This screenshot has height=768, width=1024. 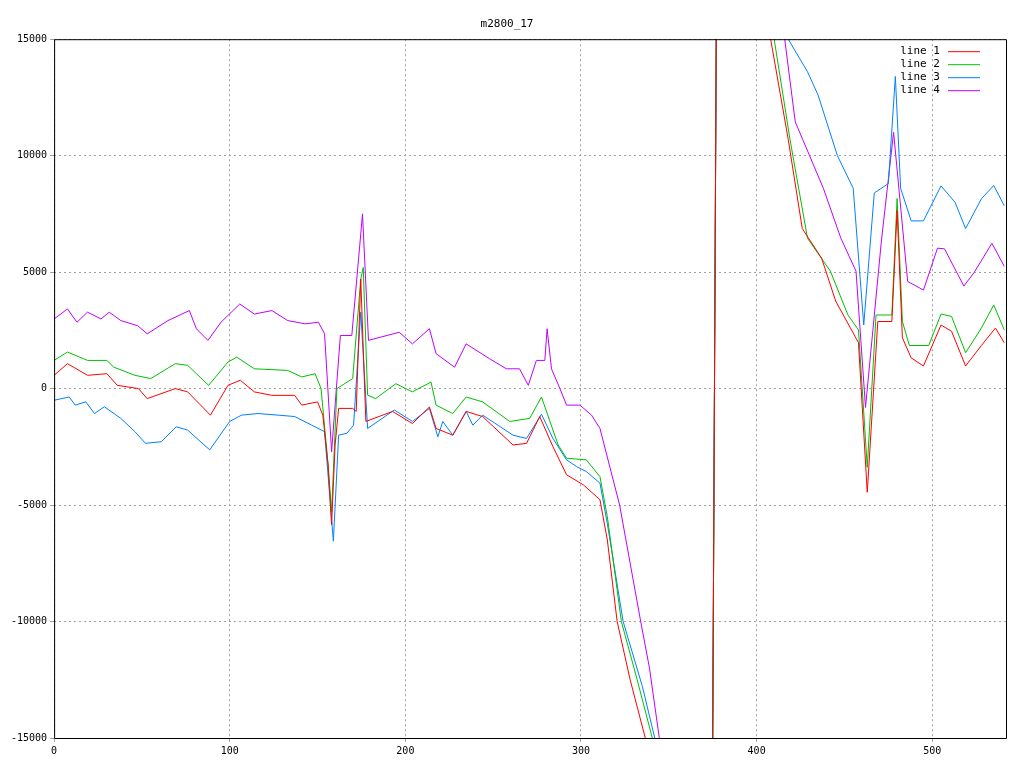 I want to click on chart-title: m2800_17, so click(x=507, y=24).